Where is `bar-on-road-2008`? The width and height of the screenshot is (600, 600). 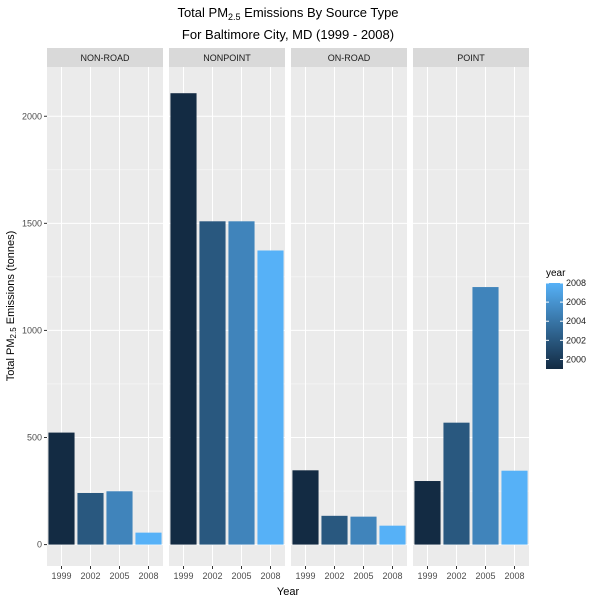
bar-on-road-2008 is located at coordinates (392, 535).